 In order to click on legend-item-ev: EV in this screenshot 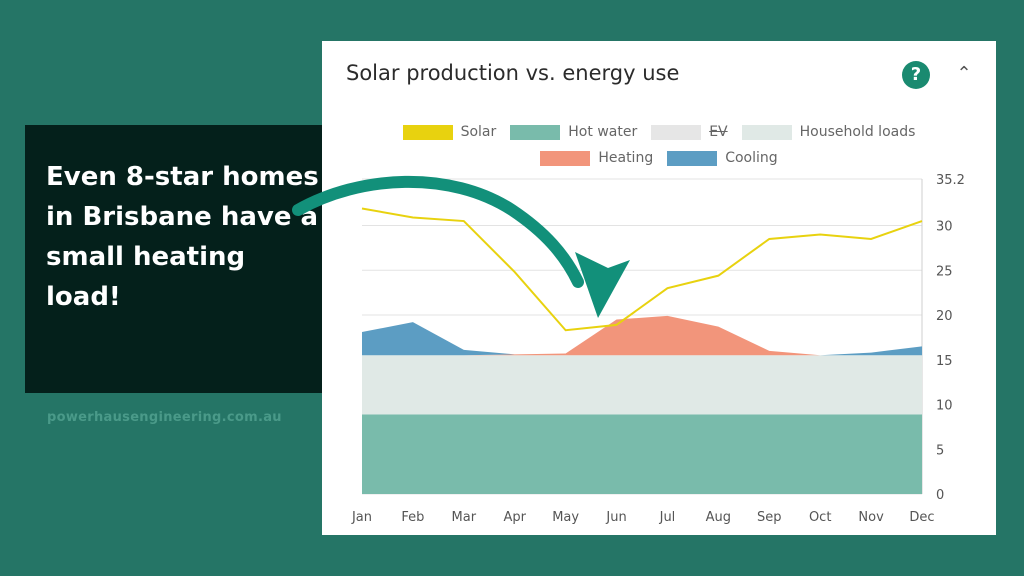, I will do `click(689, 132)`.